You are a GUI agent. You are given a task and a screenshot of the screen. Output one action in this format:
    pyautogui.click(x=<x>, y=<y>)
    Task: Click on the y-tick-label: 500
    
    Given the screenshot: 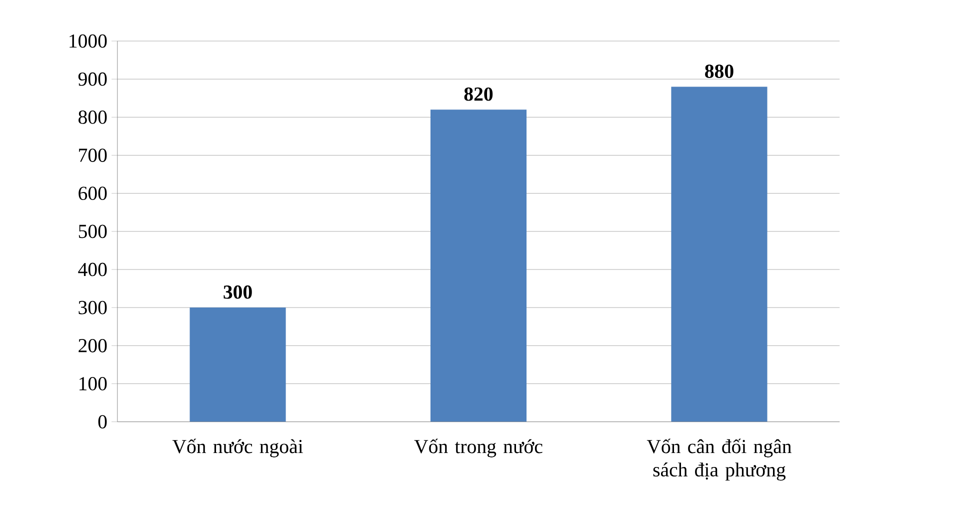 What is the action you would take?
    pyautogui.click(x=92, y=231)
    